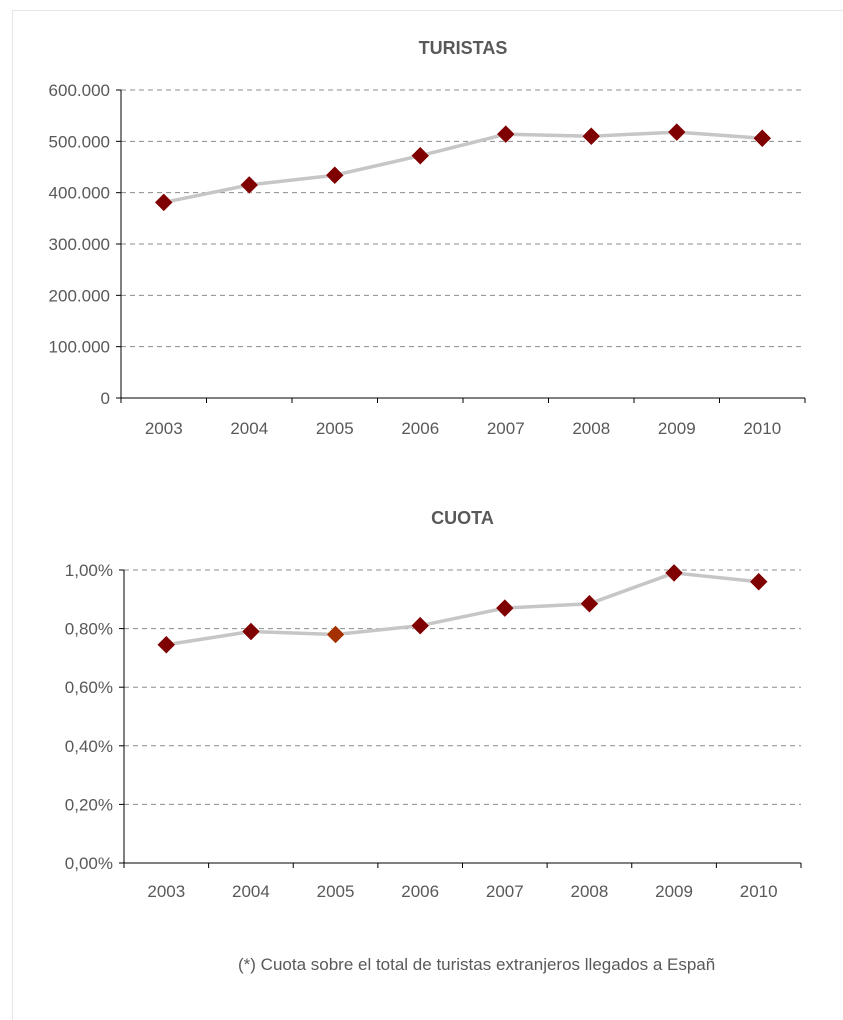  I want to click on chart-1-y-tick-label: 0,60%, so click(89, 687).